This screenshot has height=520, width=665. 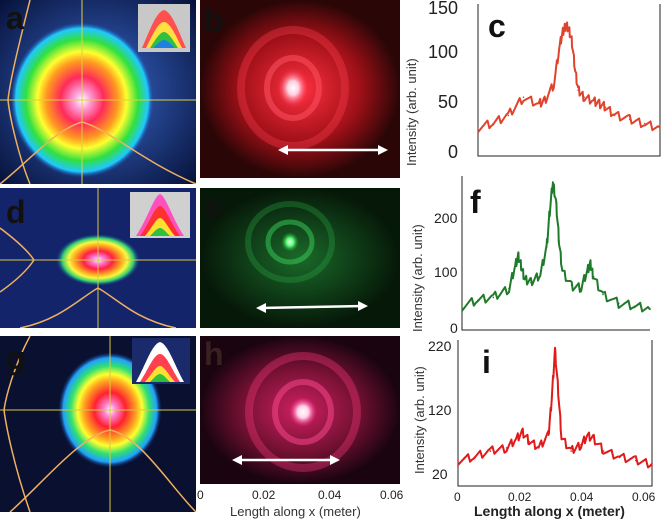 I want to click on plot-i-xlabel: Length along x (meter), so click(x=549, y=511).